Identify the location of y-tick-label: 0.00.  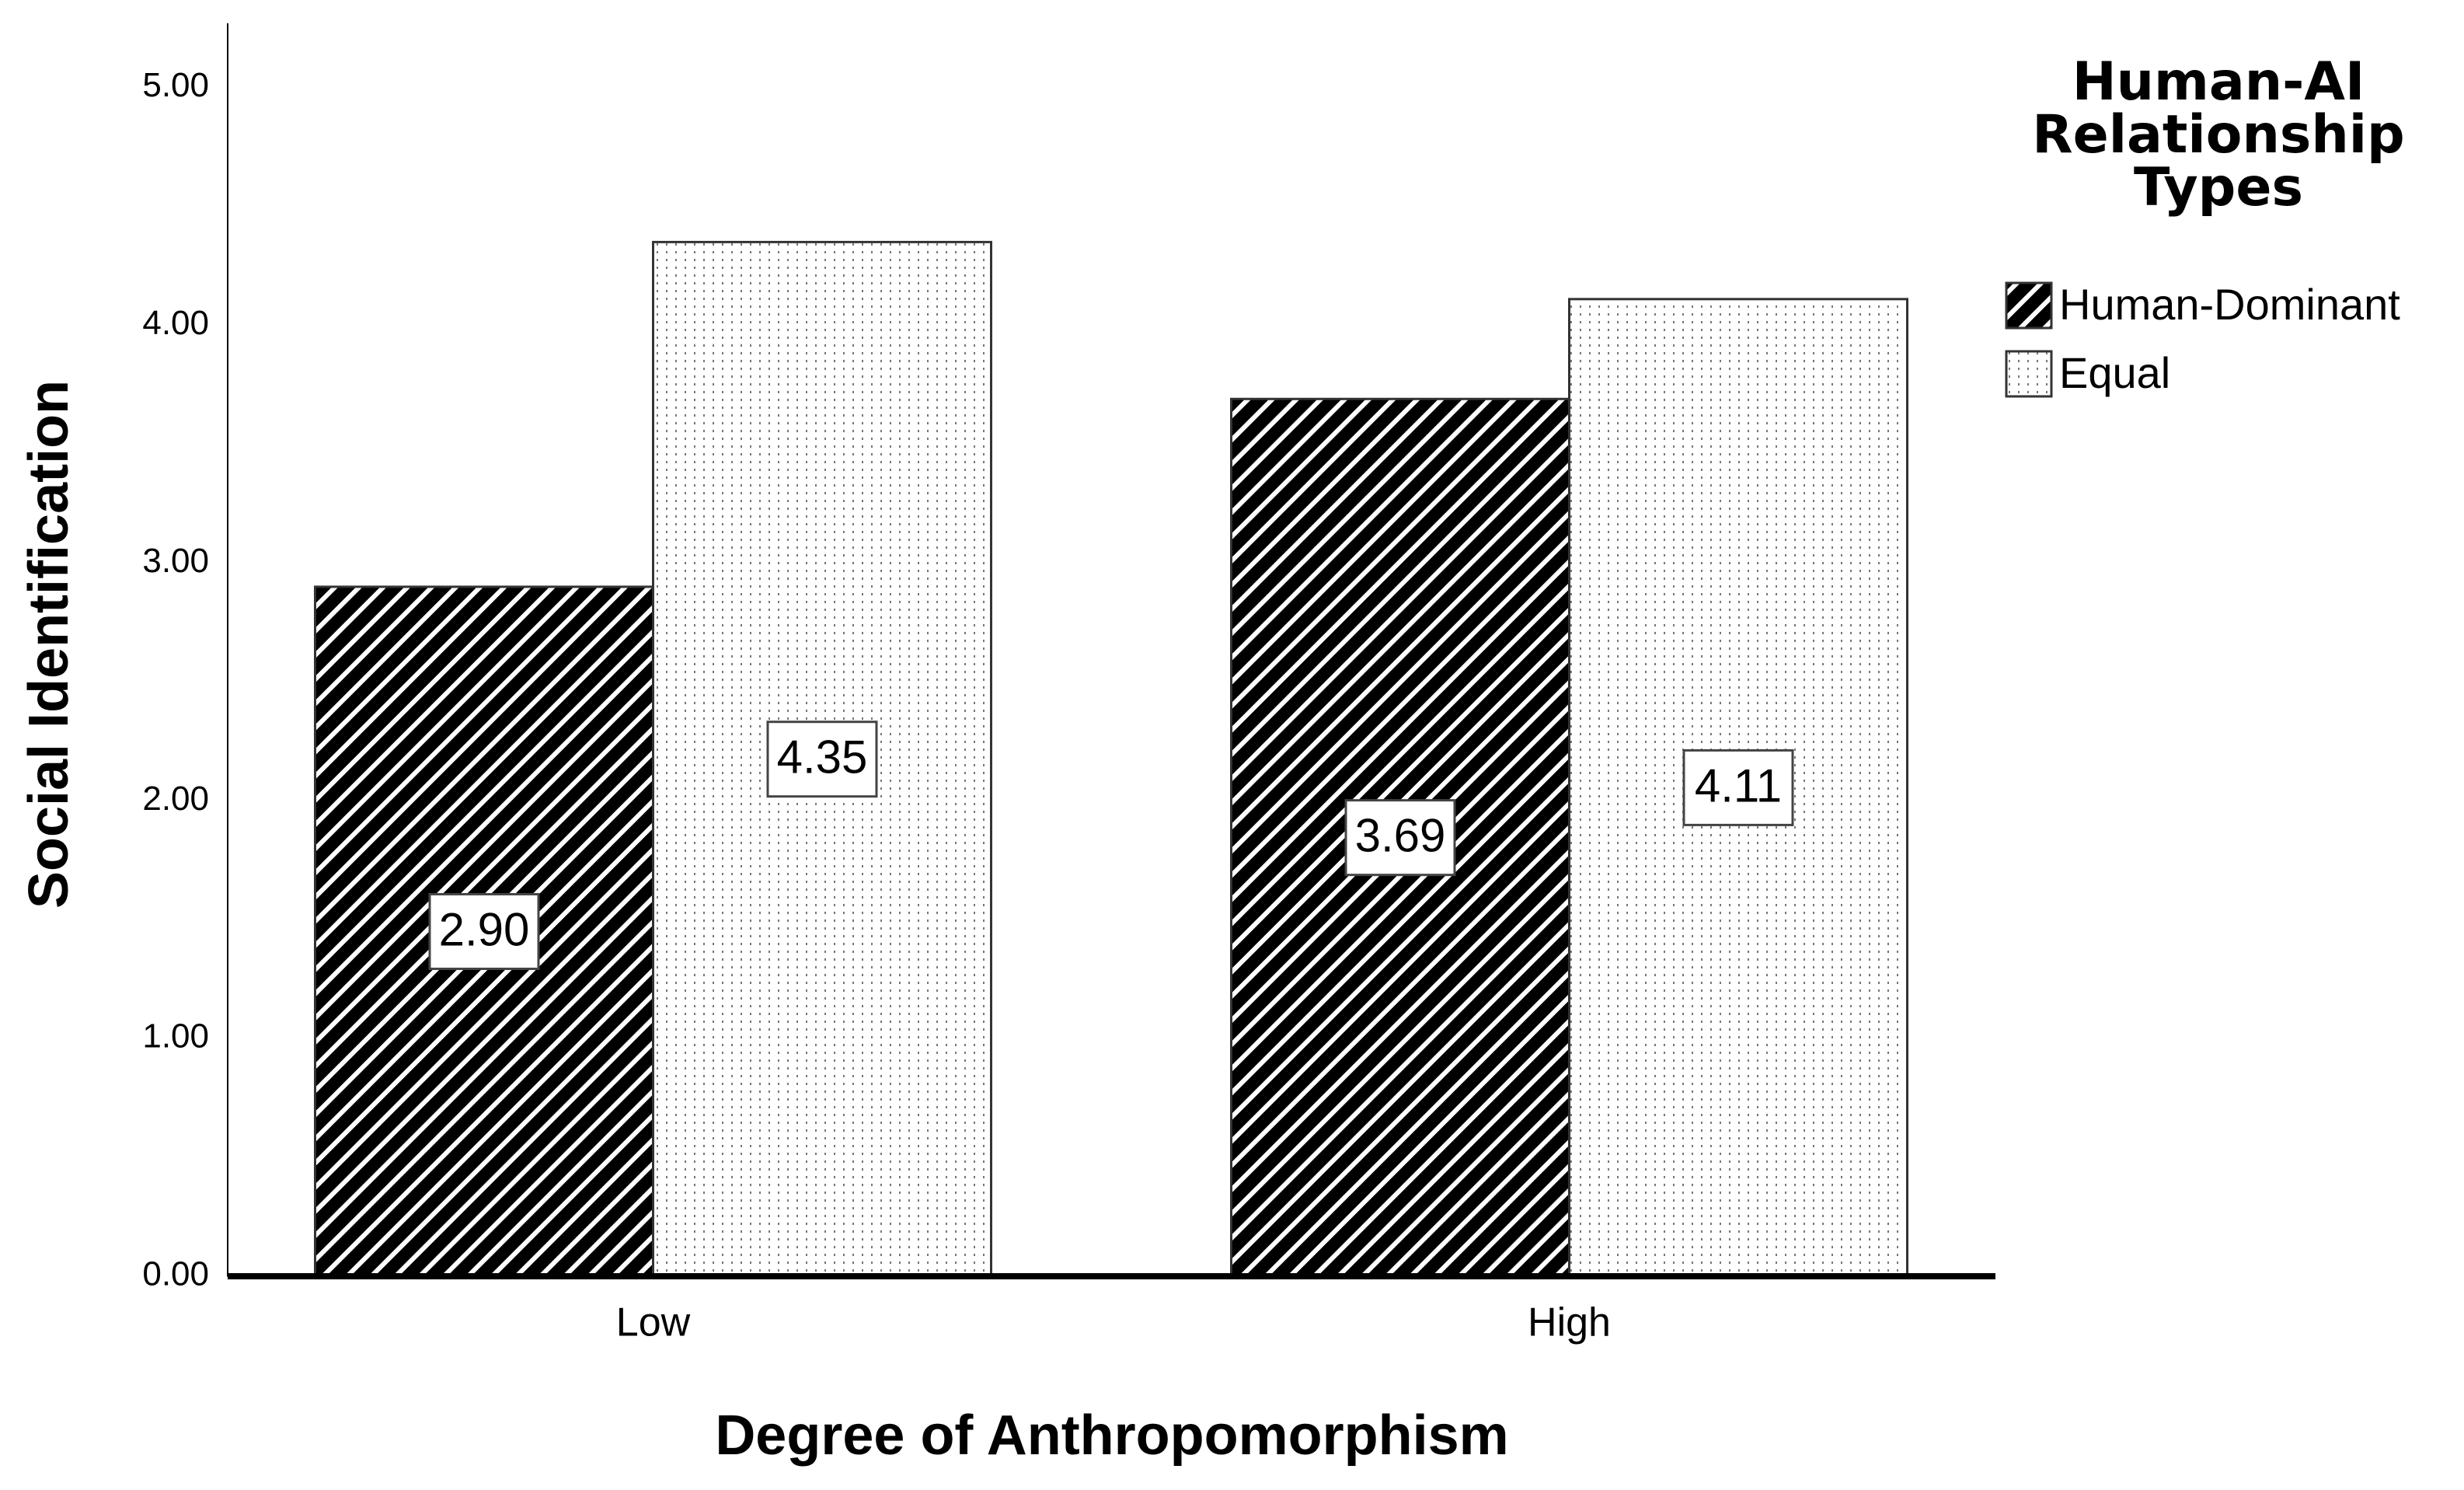
(175, 1274).